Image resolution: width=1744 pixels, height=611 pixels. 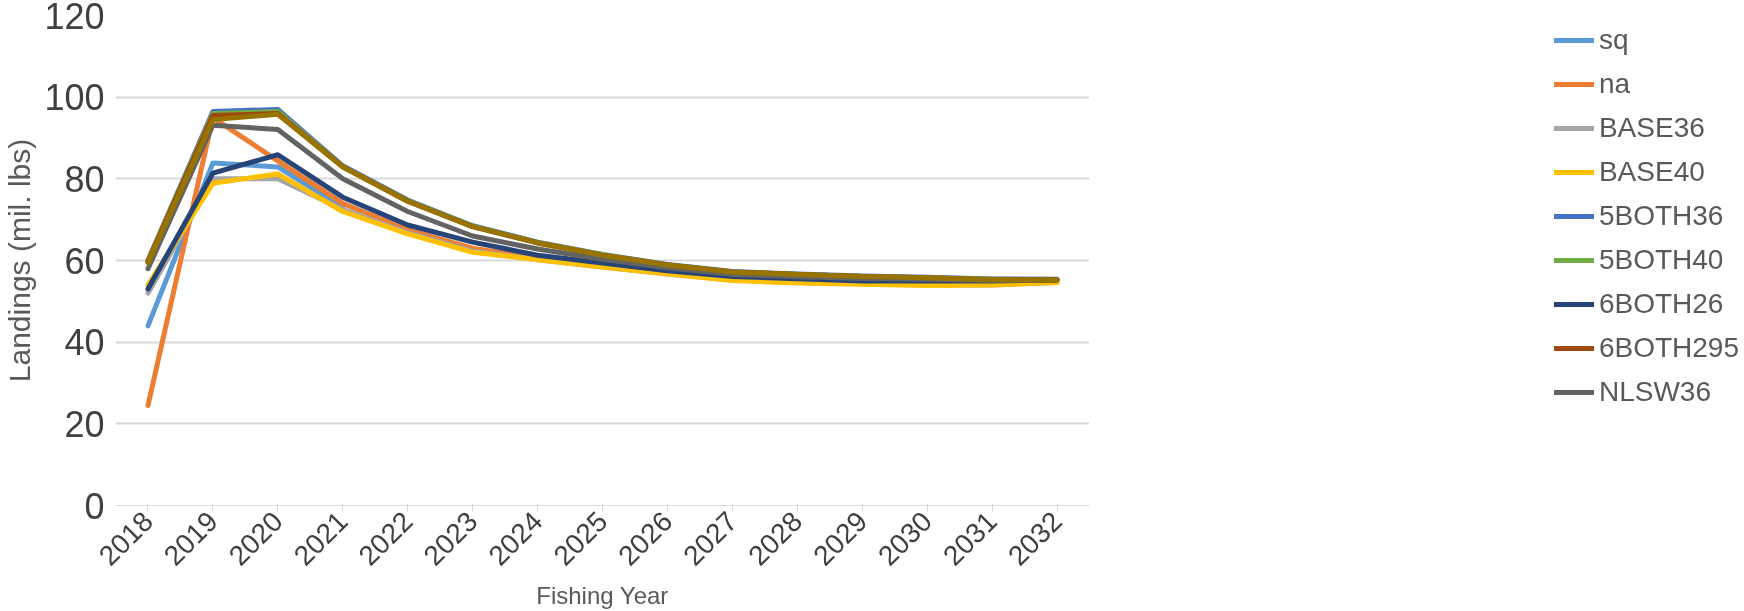 I want to click on legend-label: 5BOTH40, so click(x=1661, y=260).